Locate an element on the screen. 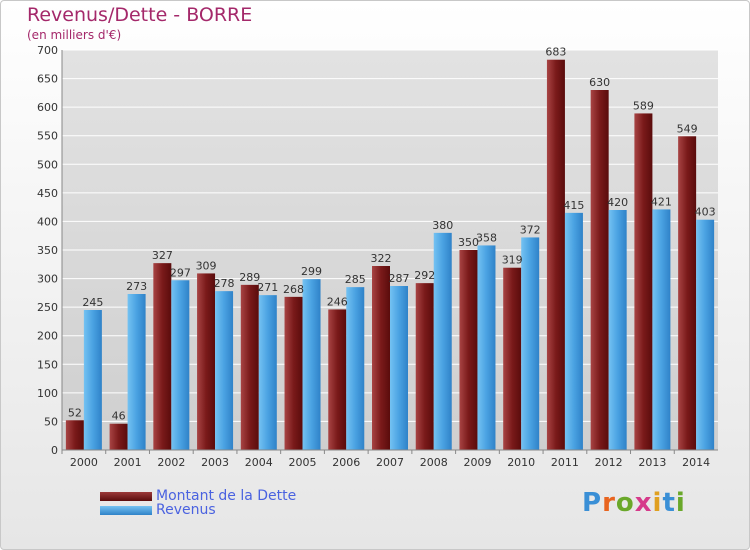 Image resolution: width=750 pixels, height=550 pixels. y-tick-label: 300 is located at coordinates (47, 279).